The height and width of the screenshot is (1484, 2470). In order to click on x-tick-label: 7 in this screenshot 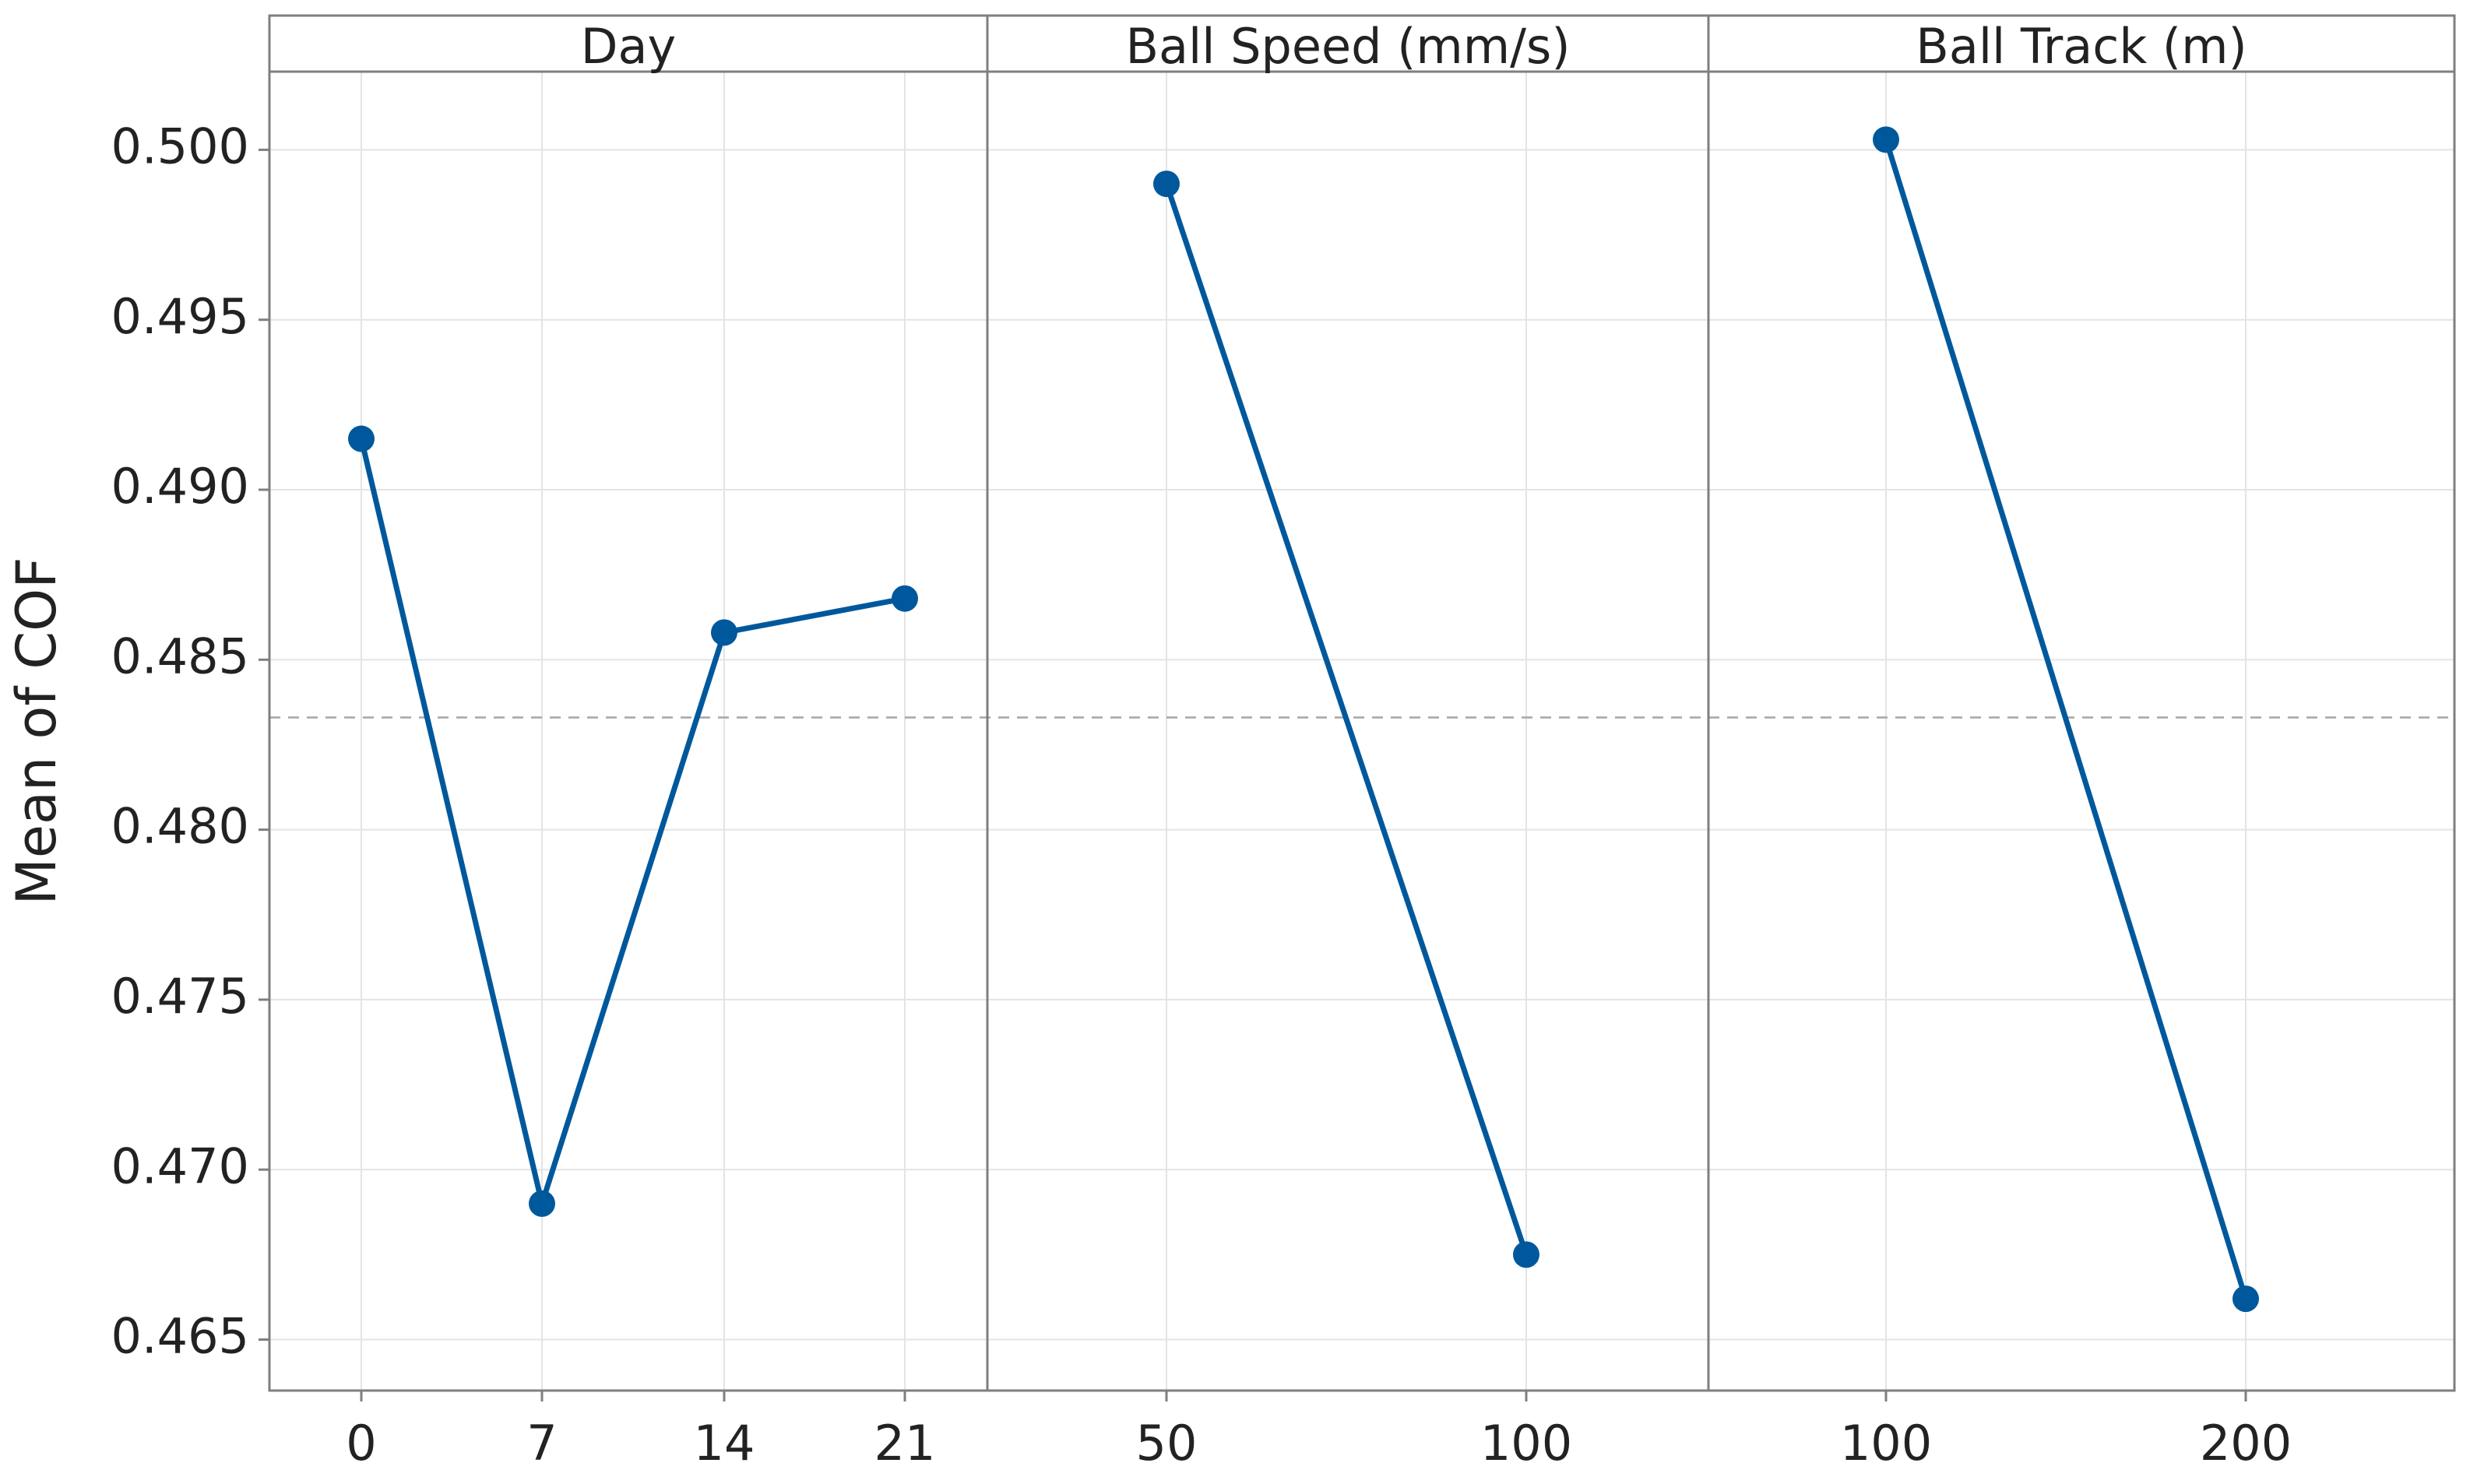, I will do `click(541, 1443)`.